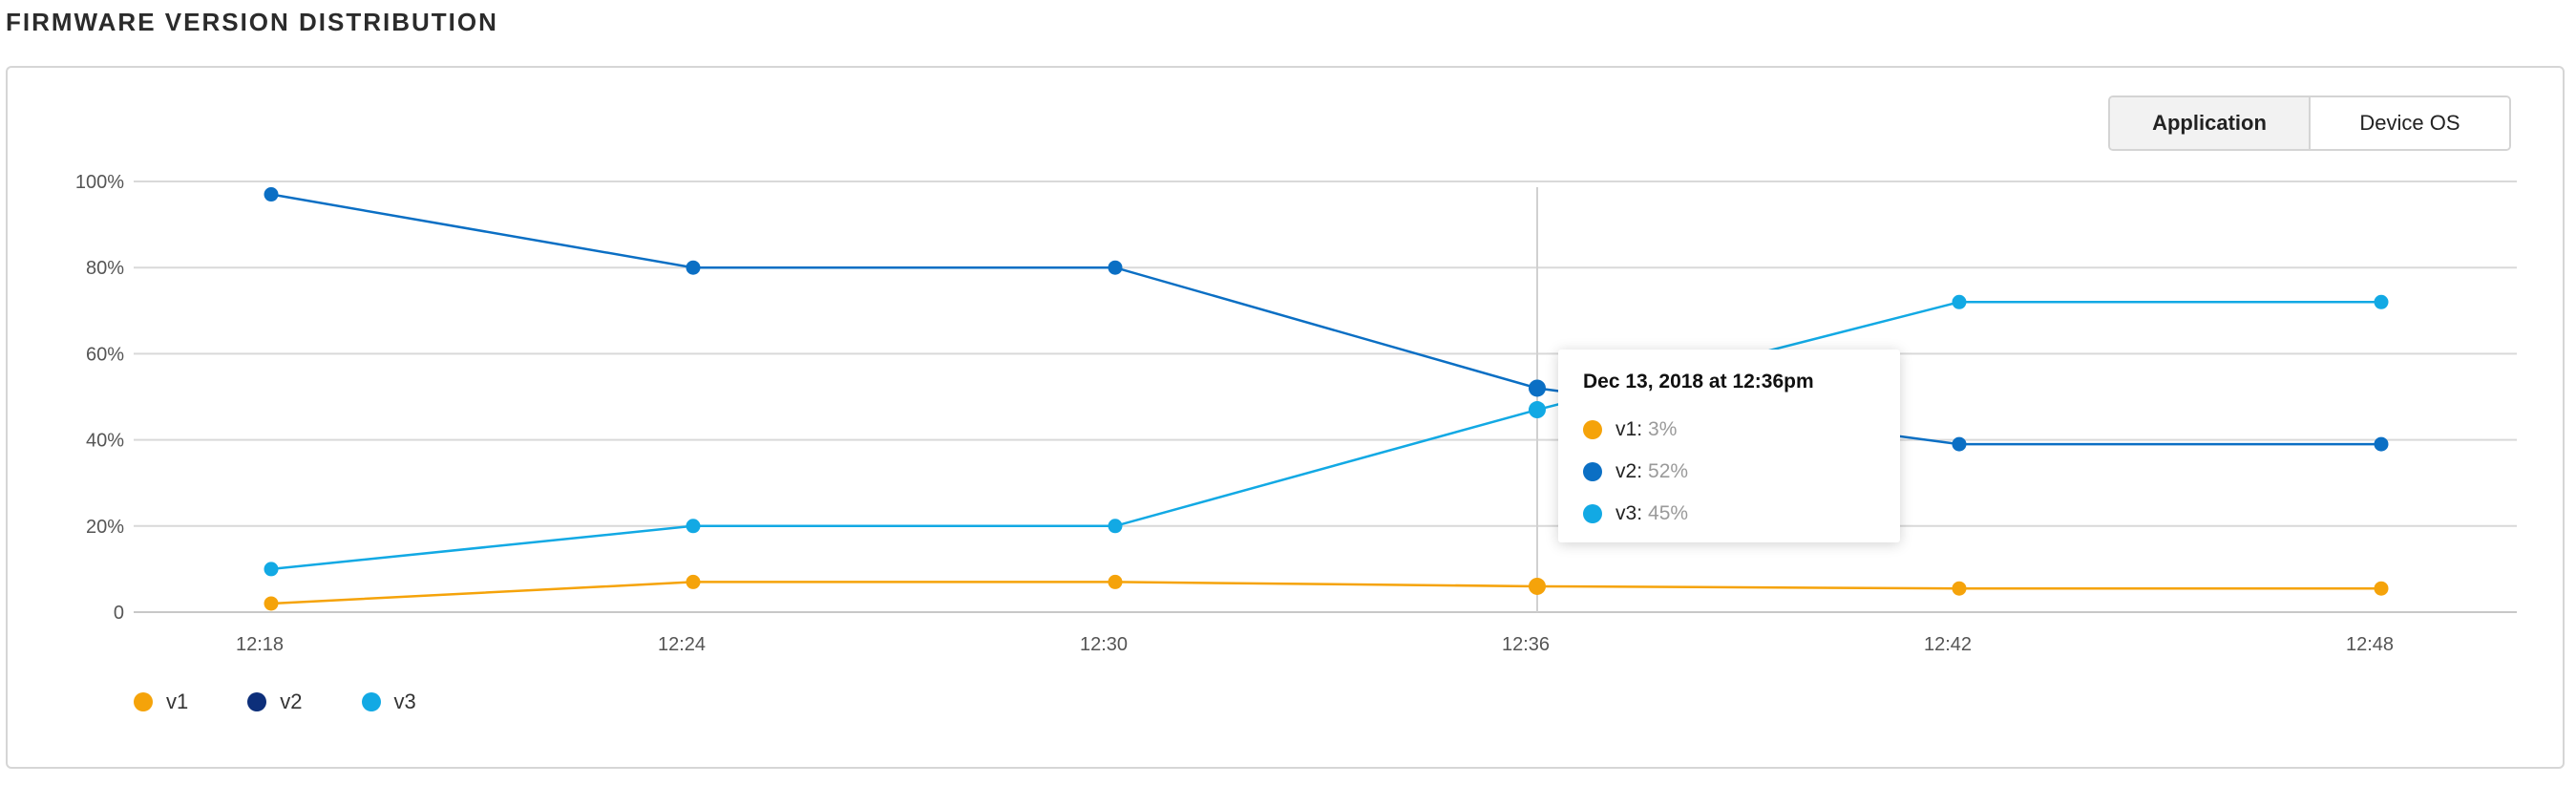 This screenshot has height=785, width=2576. I want to click on tooltip-dot-v3, so click(1592, 513).